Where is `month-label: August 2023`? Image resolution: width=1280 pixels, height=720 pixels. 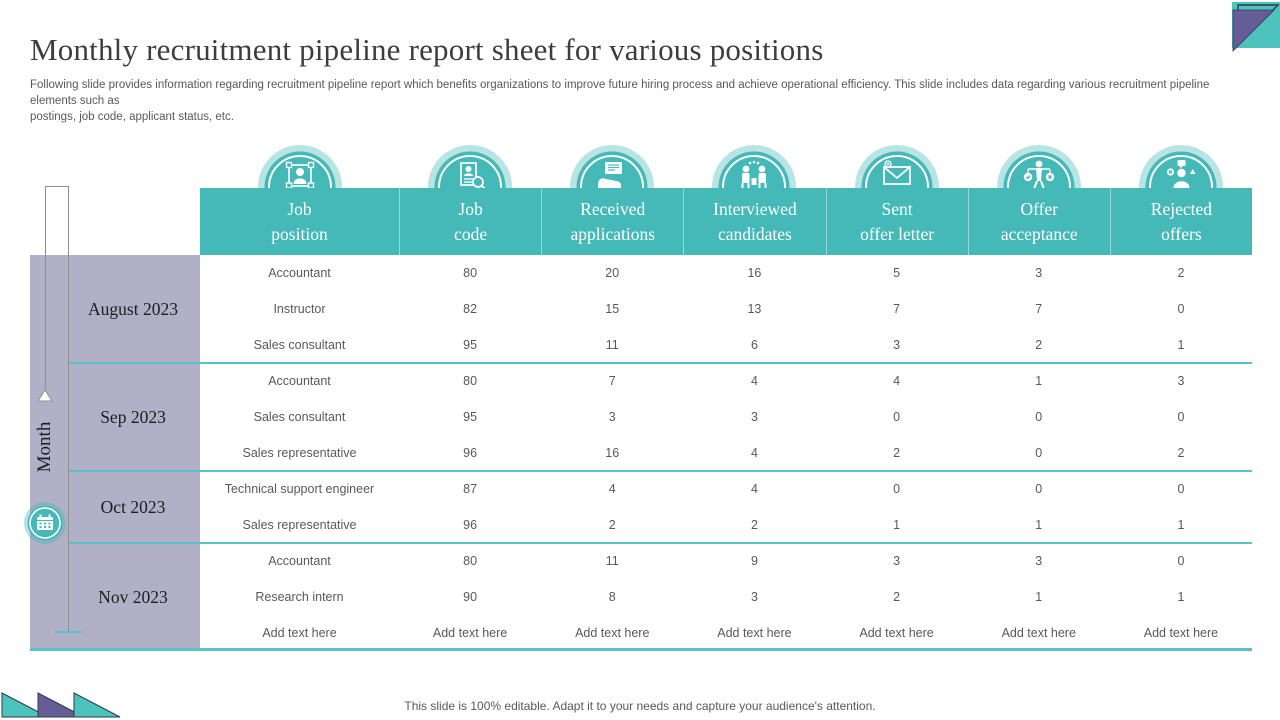
month-label: August 2023 is located at coordinates (133, 309).